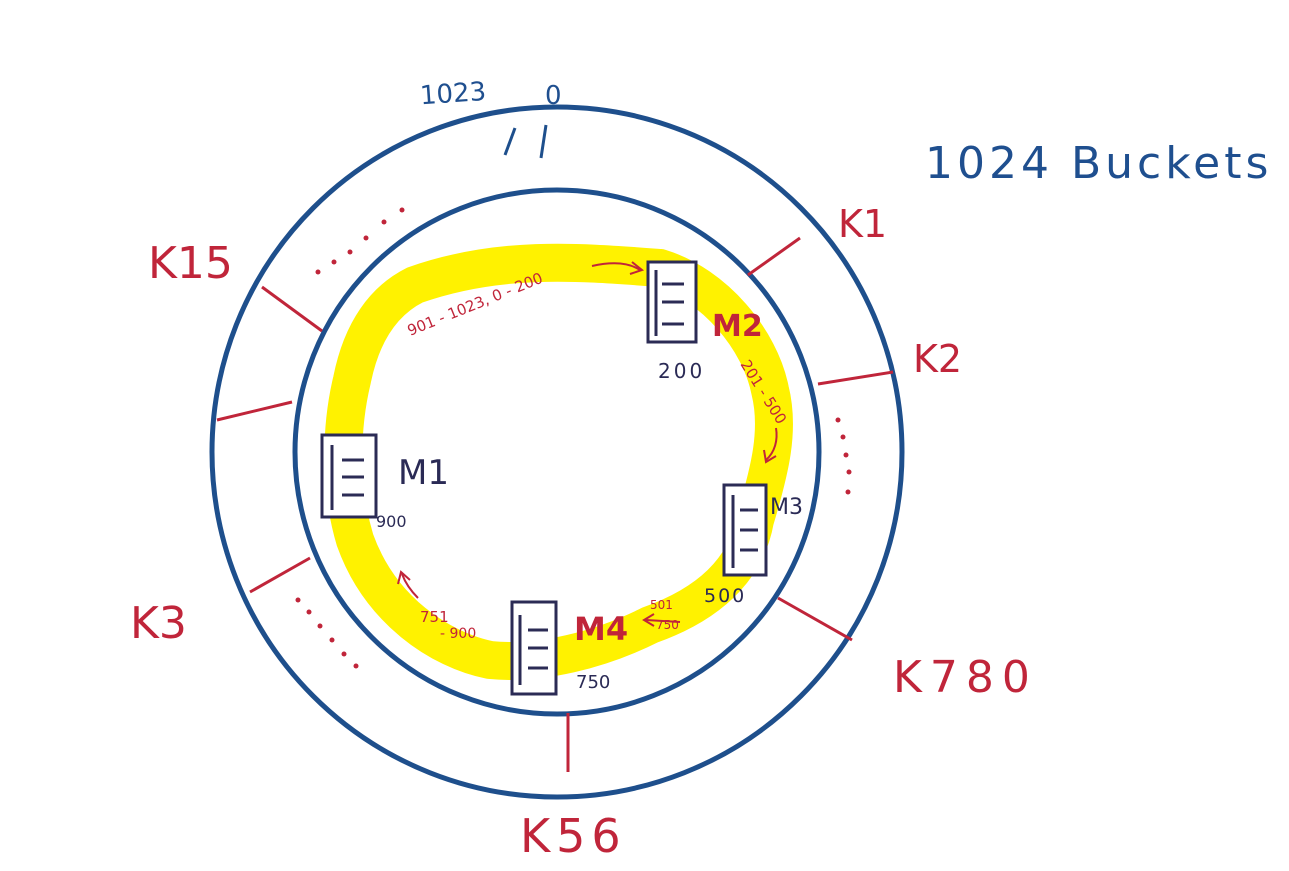 The height and width of the screenshot is (871, 1289). I want to click on key-label-k2: K2, so click(937, 359).